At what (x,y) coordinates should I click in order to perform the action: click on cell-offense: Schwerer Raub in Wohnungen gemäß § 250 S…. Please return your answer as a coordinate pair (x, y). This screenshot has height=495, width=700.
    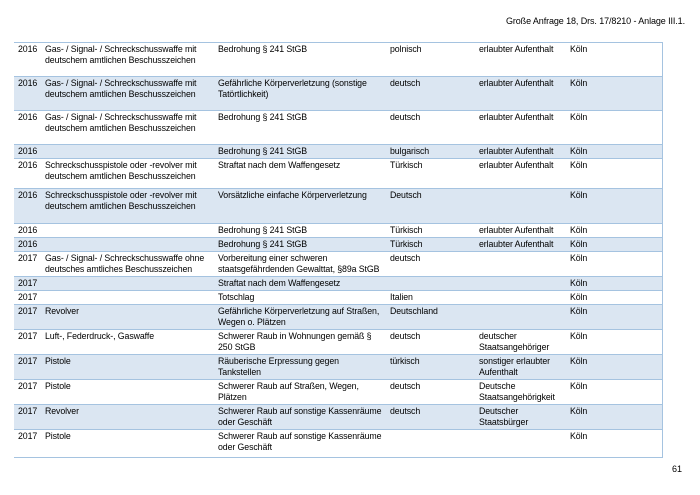
    Looking at the image, I should click on (295, 341).